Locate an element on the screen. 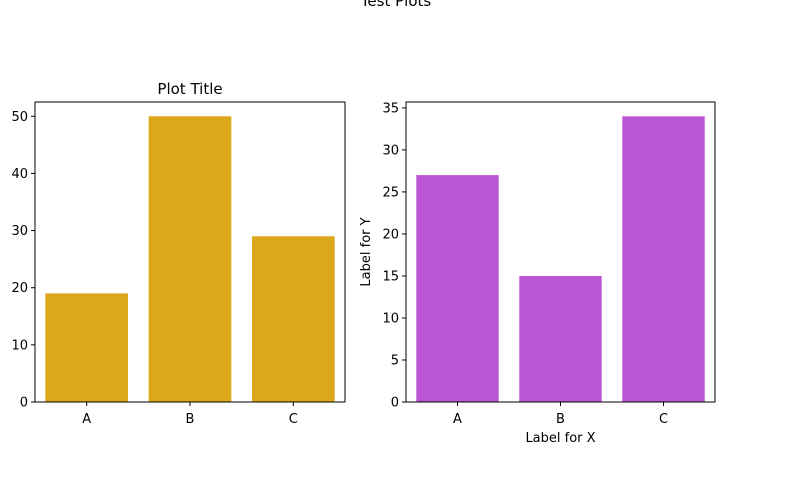 The height and width of the screenshot is (480, 788). left-ytick-label: 40 is located at coordinates (19, 174).